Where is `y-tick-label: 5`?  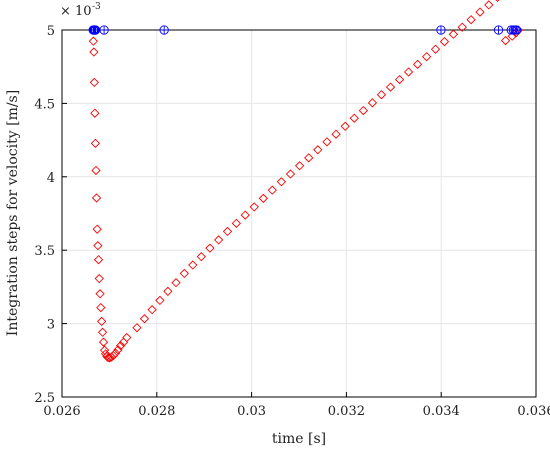 y-tick-label: 5 is located at coordinates (51, 31).